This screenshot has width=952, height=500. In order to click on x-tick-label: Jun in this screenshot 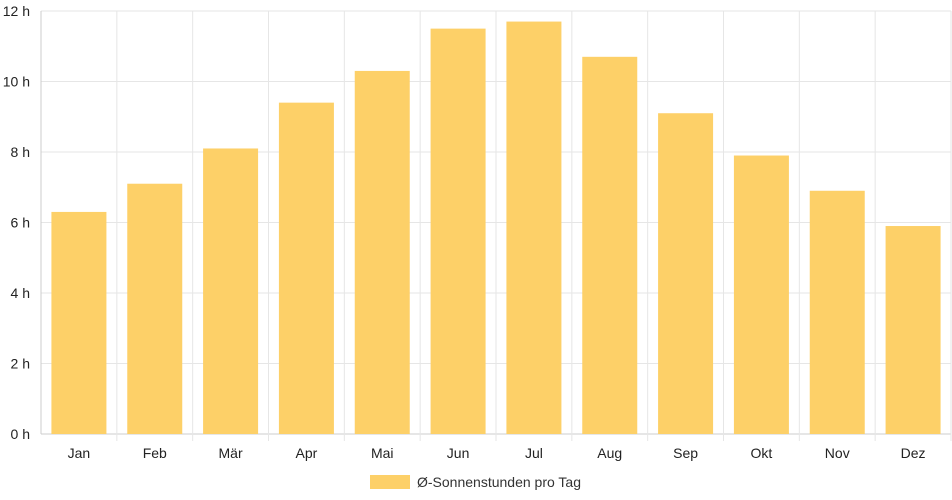, I will do `click(458, 453)`.